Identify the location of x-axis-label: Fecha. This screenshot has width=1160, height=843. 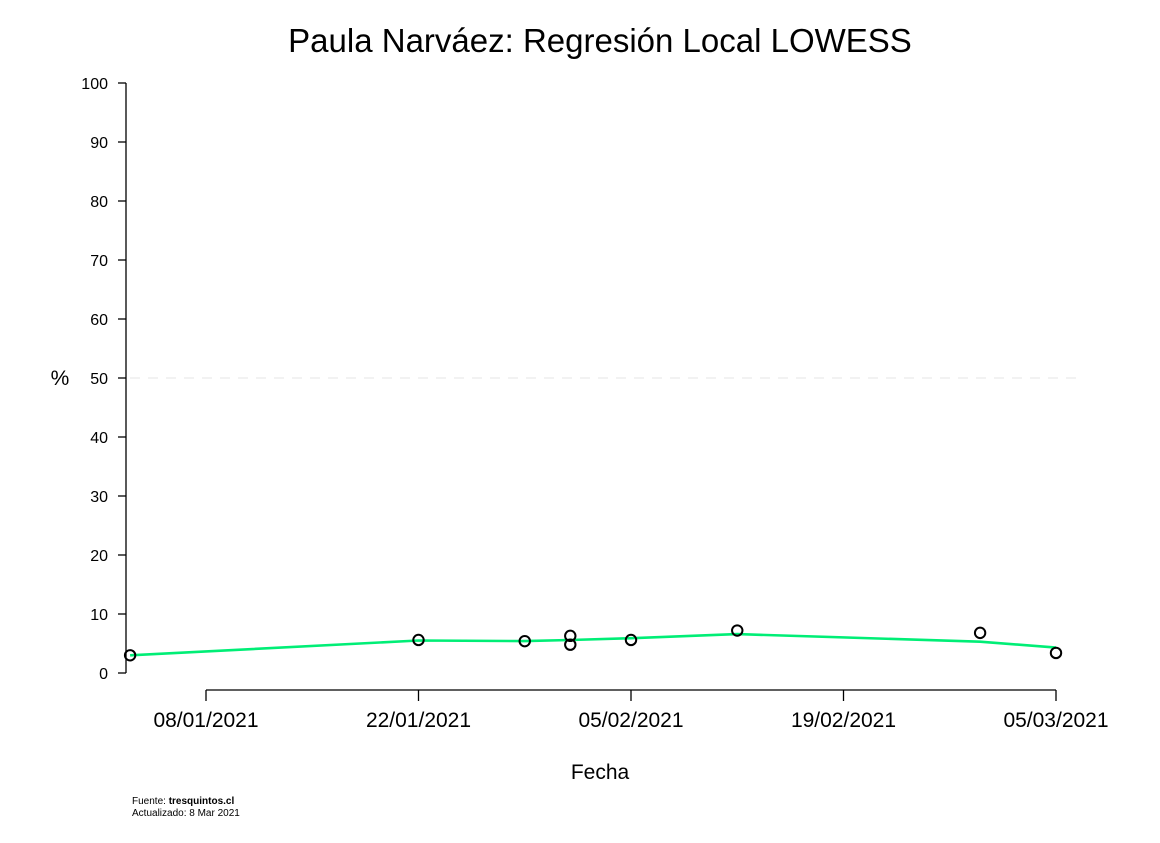
(600, 772).